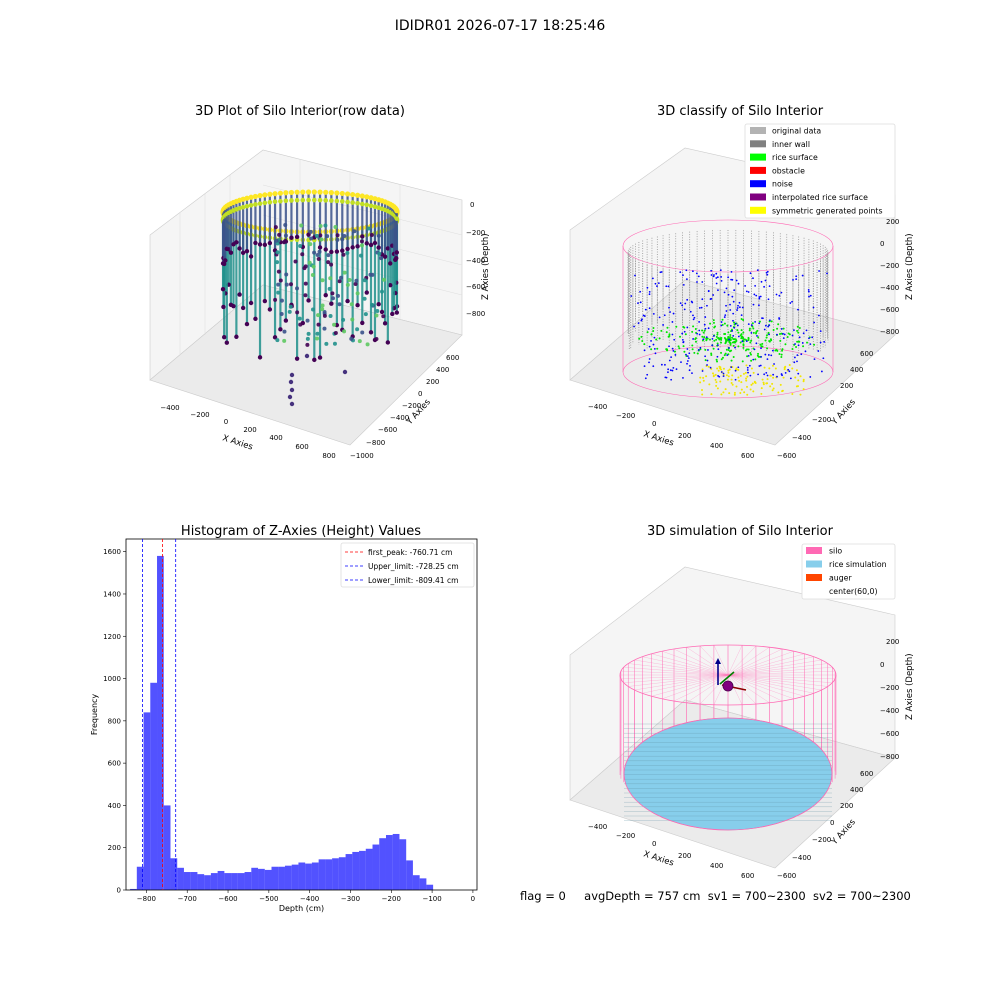 The height and width of the screenshot is (1000, 1000). What do you see at coordinates (882, 665) in the screenshot?
I see `simulation-ztick: 0` at bounding box center [882, 665].